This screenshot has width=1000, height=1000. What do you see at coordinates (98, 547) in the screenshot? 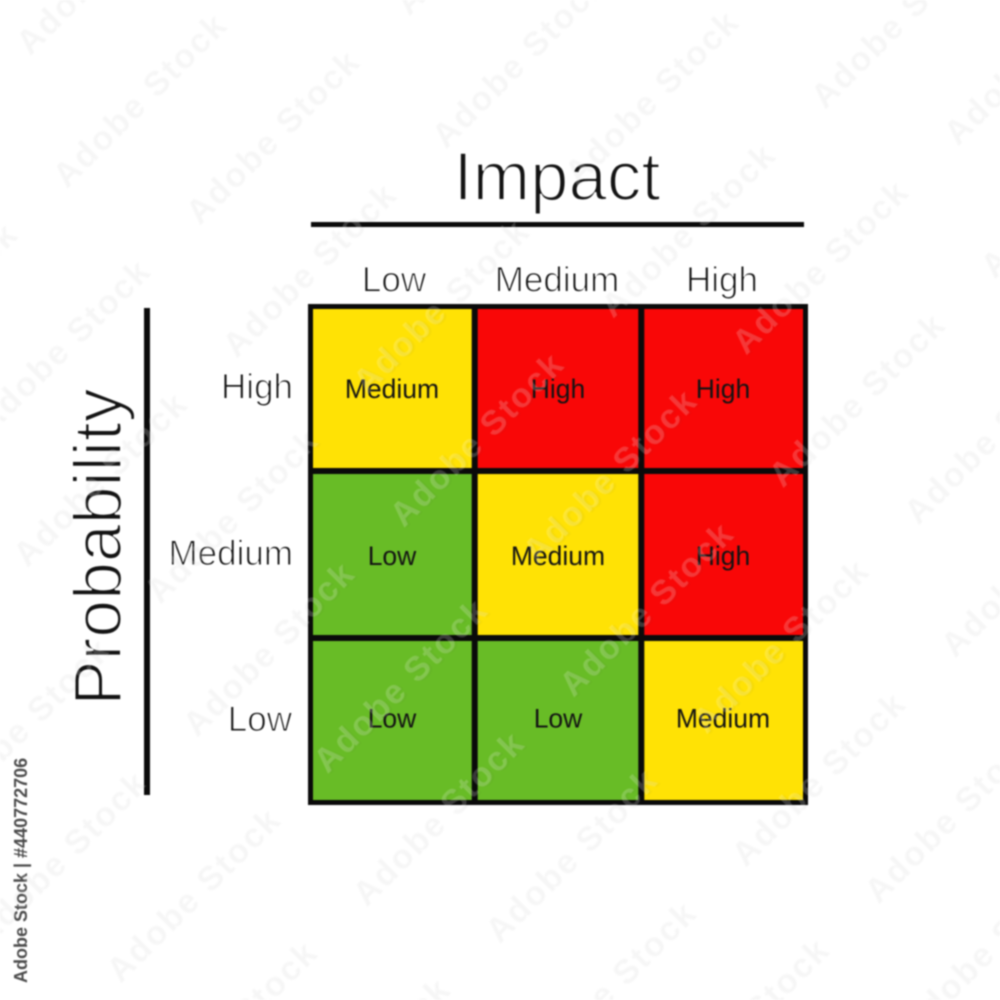
I see `svg-text: Probability` at bounding box center [98, 547].